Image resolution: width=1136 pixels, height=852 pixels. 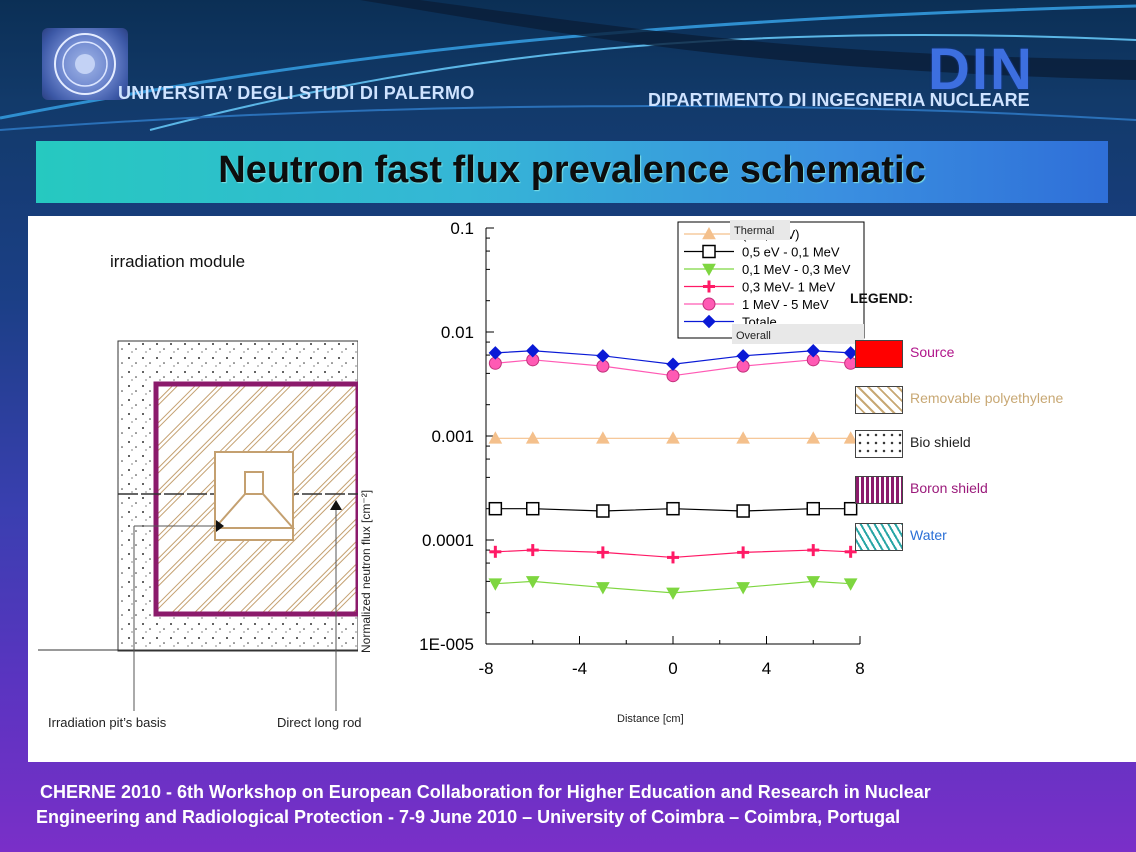 I want to click on legend-swatch-bio-shield, so click(x=879, y=444).